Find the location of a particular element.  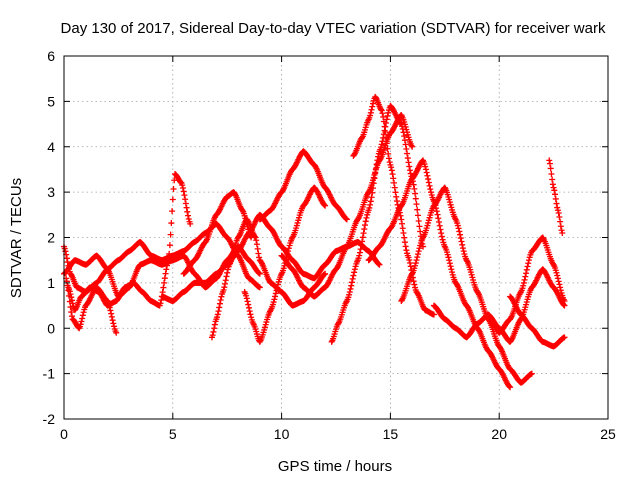

series-sat-k is located at coordinates (377, 223).